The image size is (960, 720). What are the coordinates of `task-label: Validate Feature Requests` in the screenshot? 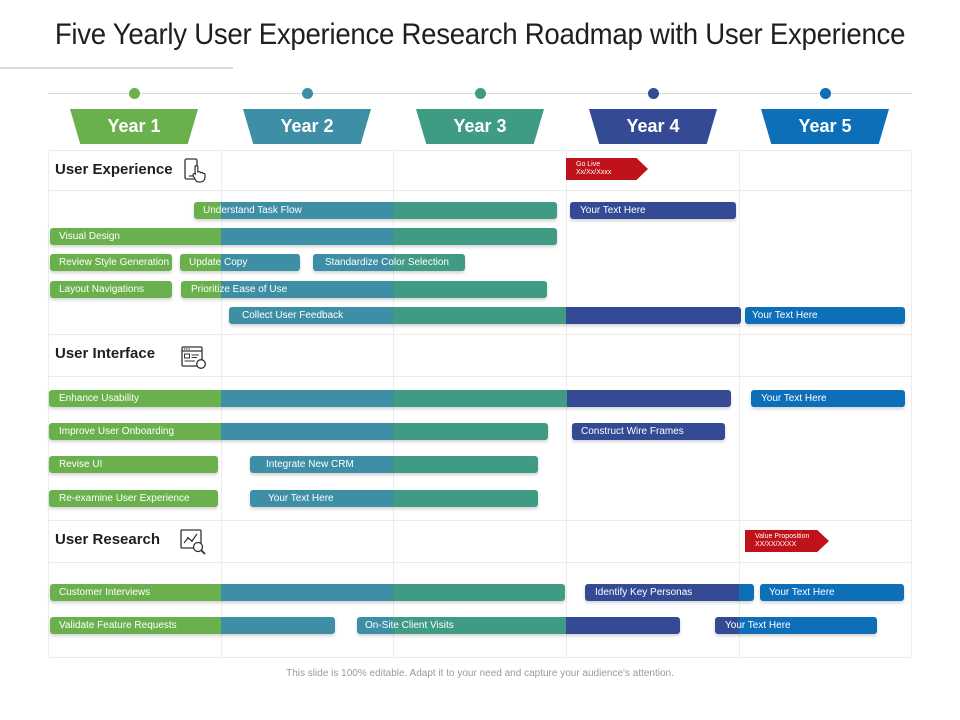 It's located at (118, 625).